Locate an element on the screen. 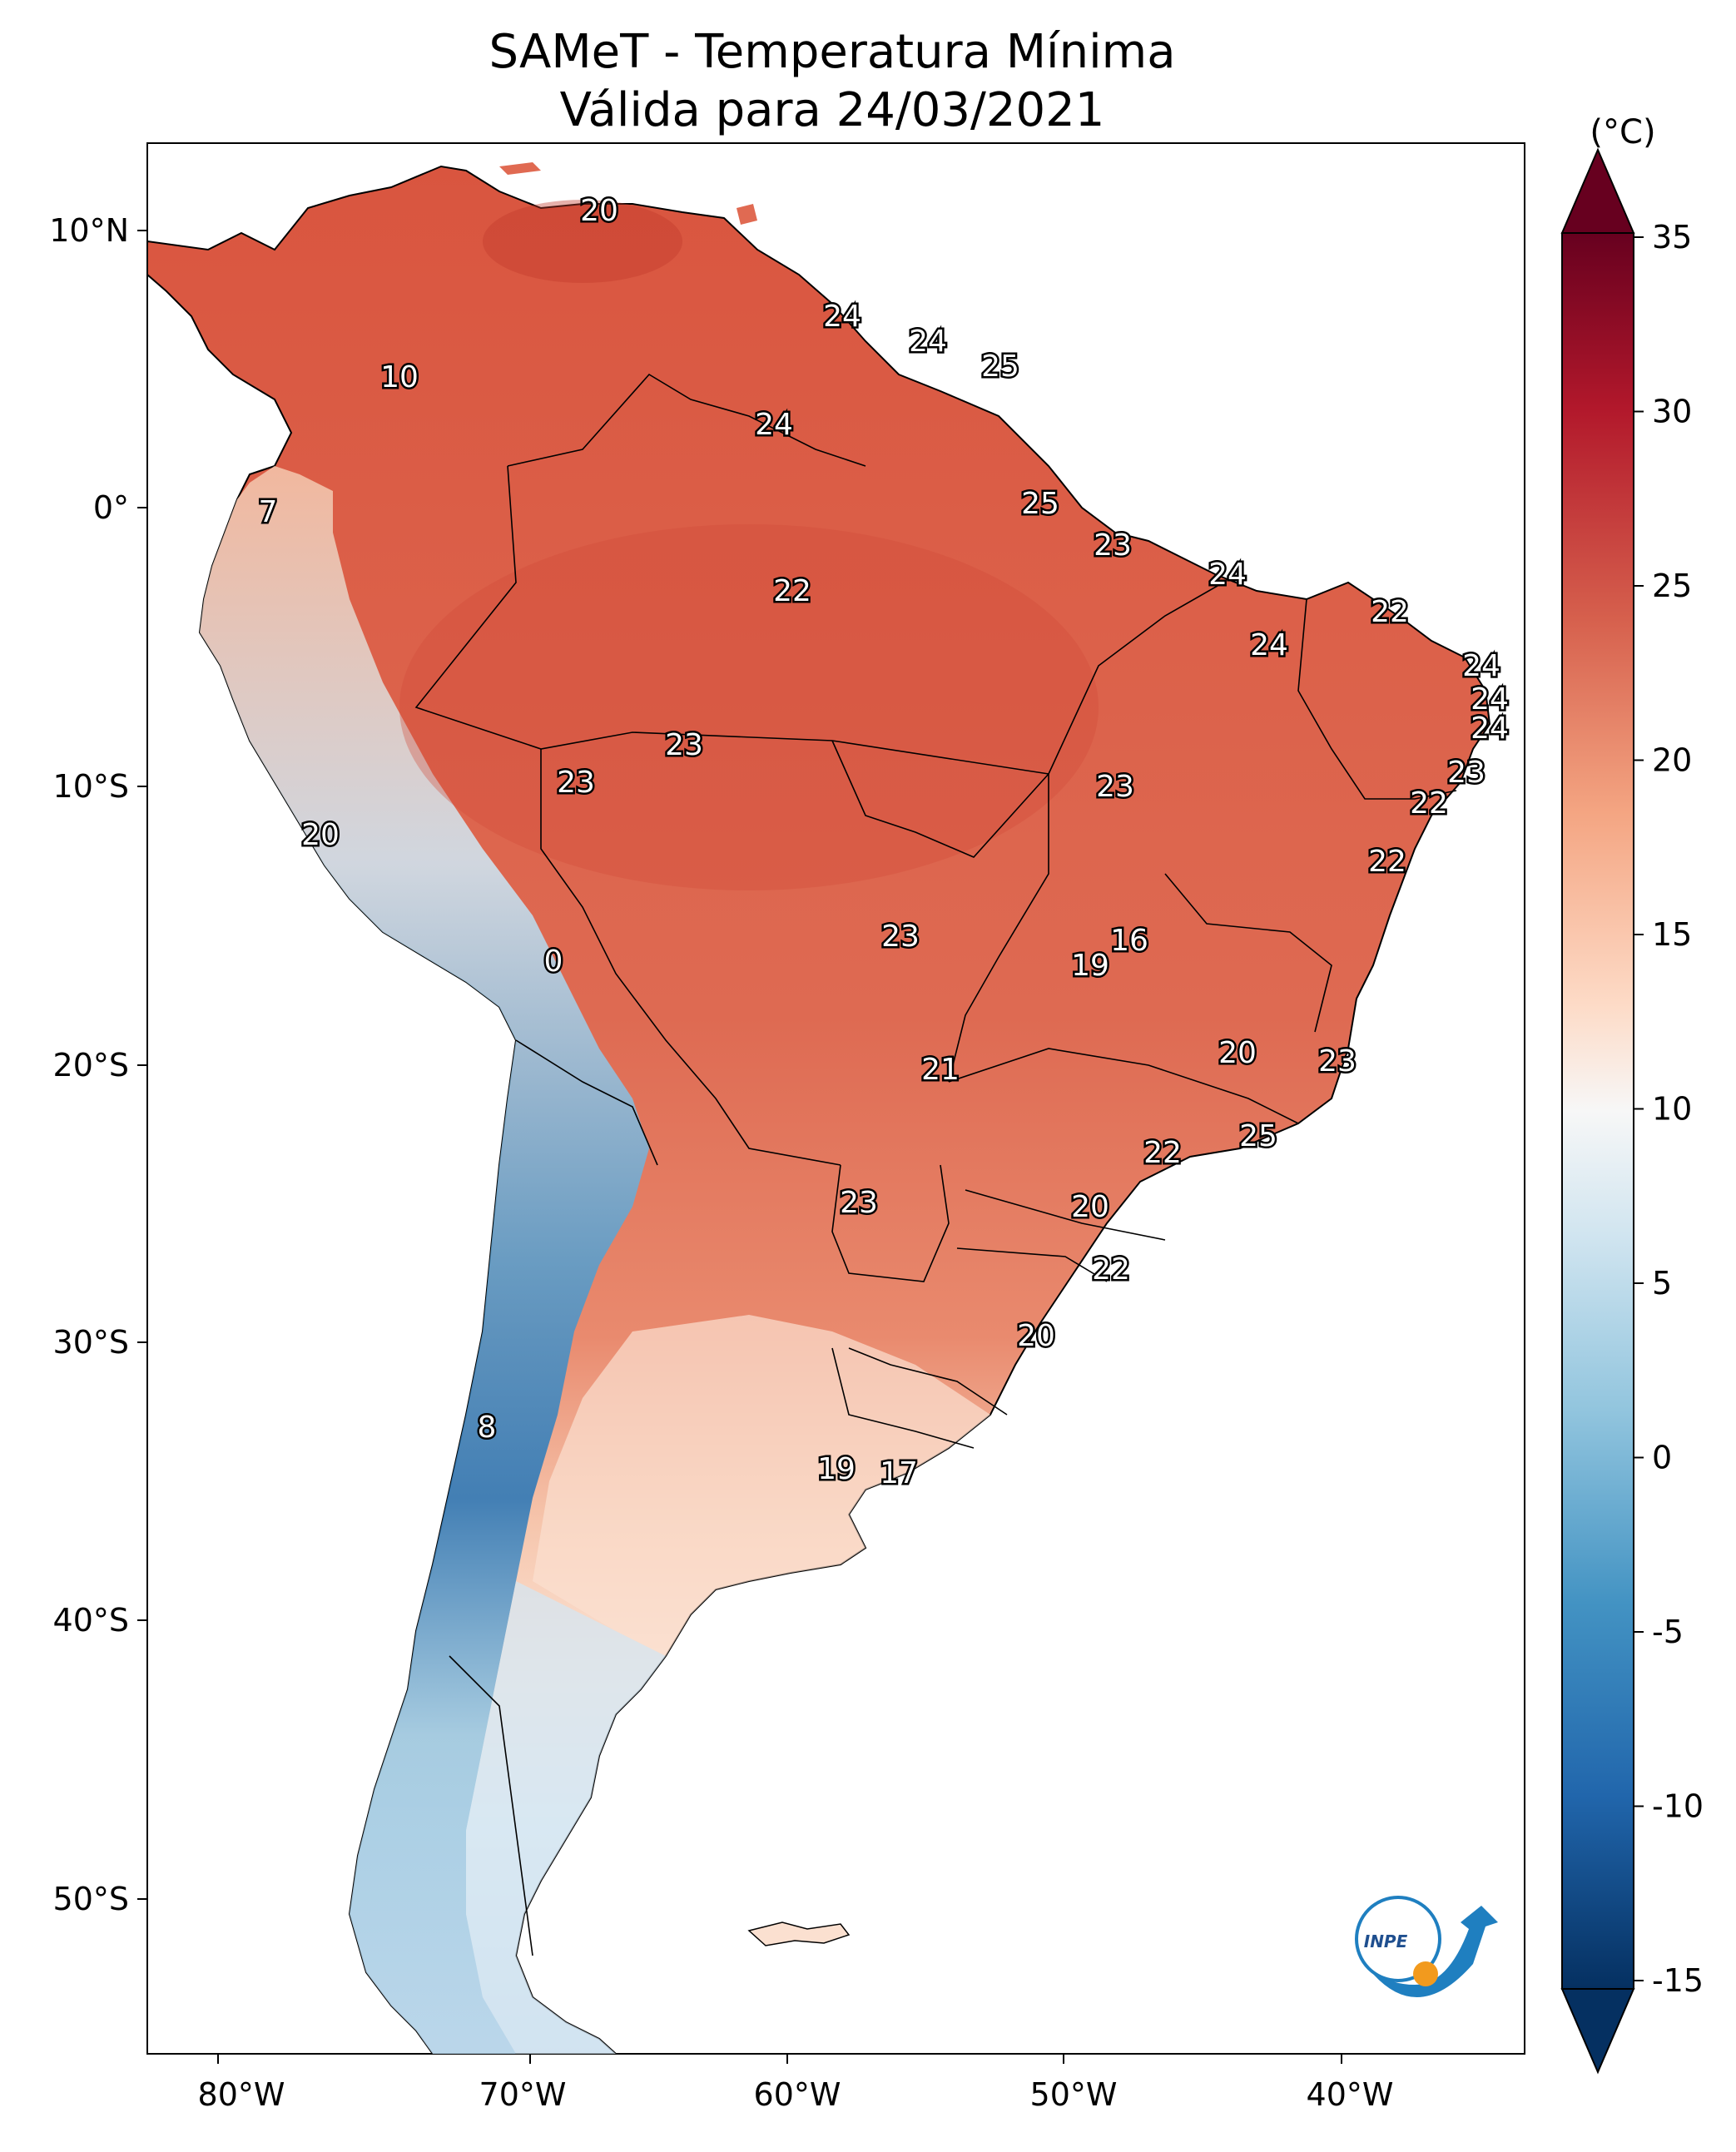 Image resolution: width=1736 pixels, height=2152 pixels. lon-label: 50°W is located at coordinates (1074, 2094).